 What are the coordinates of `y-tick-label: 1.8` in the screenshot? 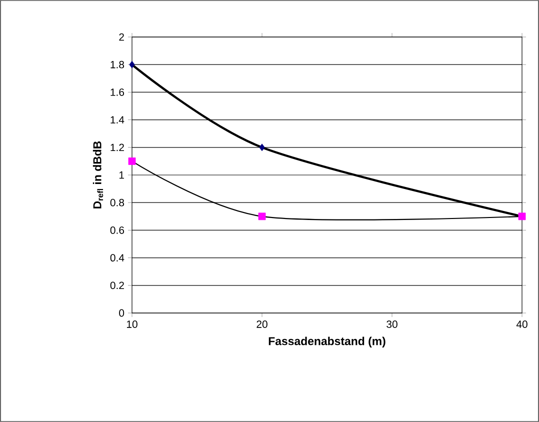 It's located at (117, 64).